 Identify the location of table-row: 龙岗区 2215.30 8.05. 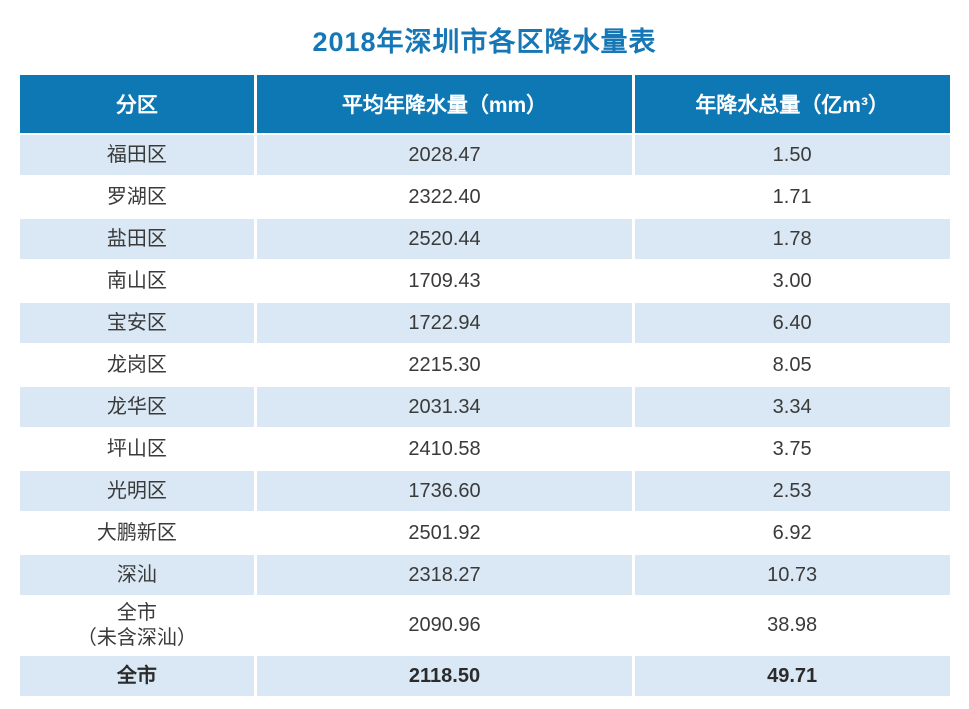
(484, 365).